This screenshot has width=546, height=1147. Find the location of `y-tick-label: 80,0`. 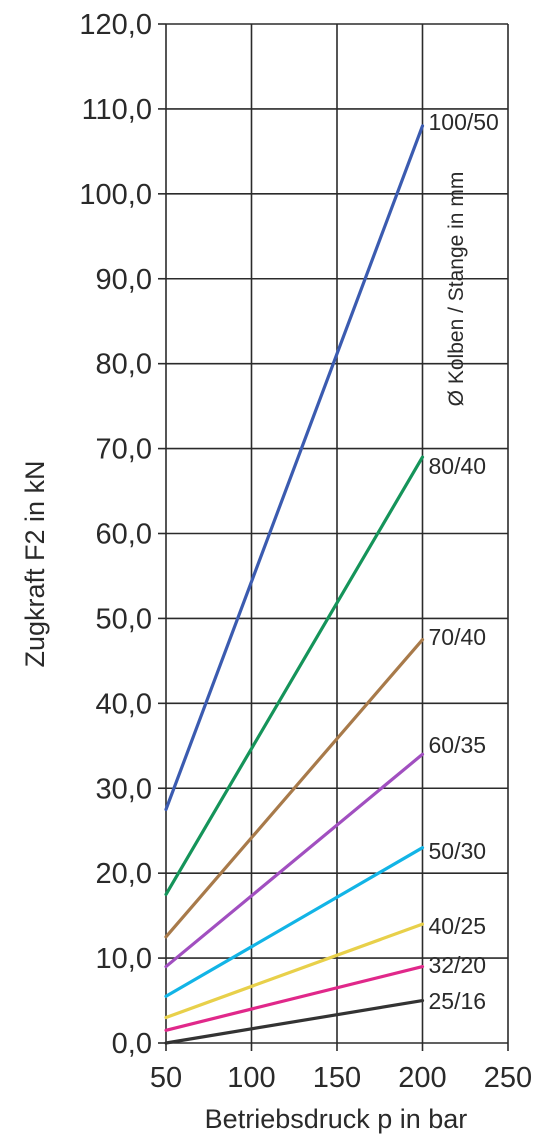

y-tick-label: 80,0 is located at coordinates (124, 365).